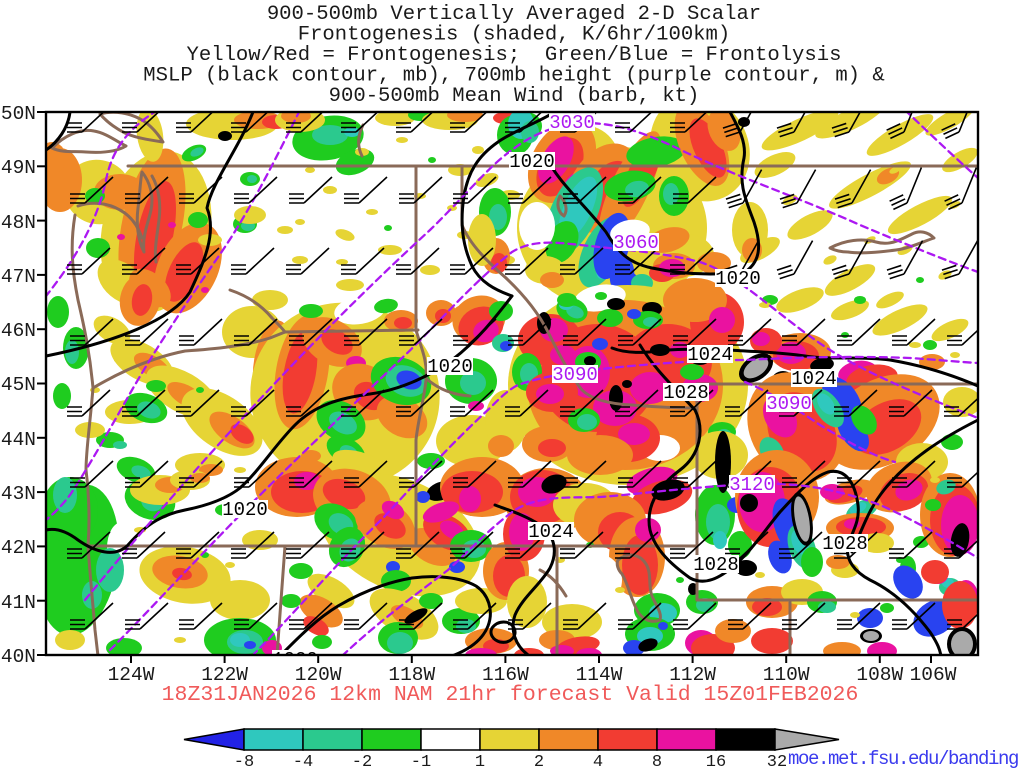 The image size is (1024, 768). I want to click on svg-text: 41N, so click(18, 603).